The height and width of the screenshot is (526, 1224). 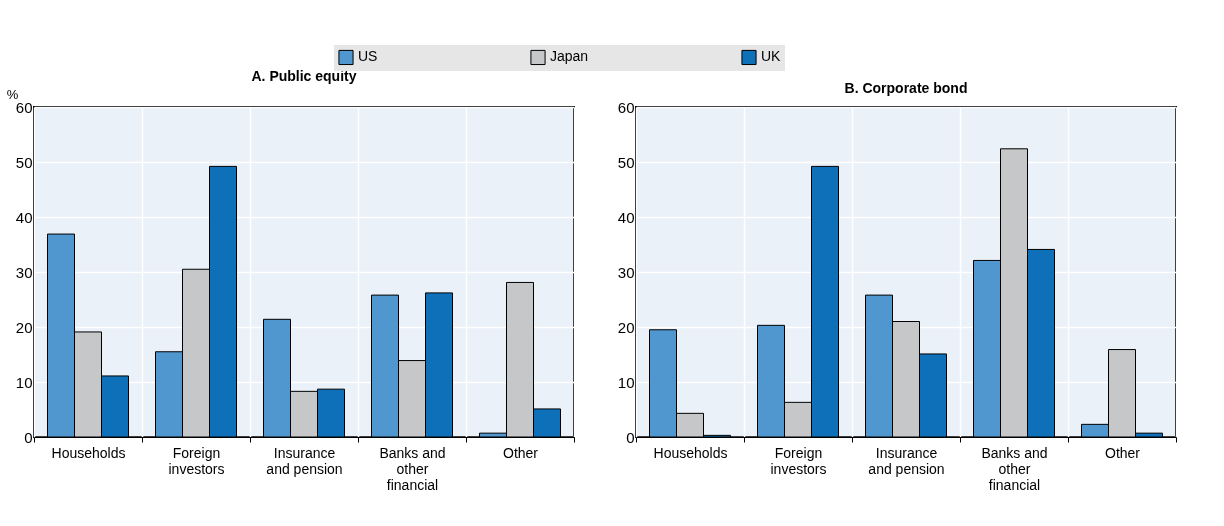 What do you see at coordinates (906, 88) in the screenshot?
I see `chart-title: B. Corporate bond` at bounding box center [906, 88].